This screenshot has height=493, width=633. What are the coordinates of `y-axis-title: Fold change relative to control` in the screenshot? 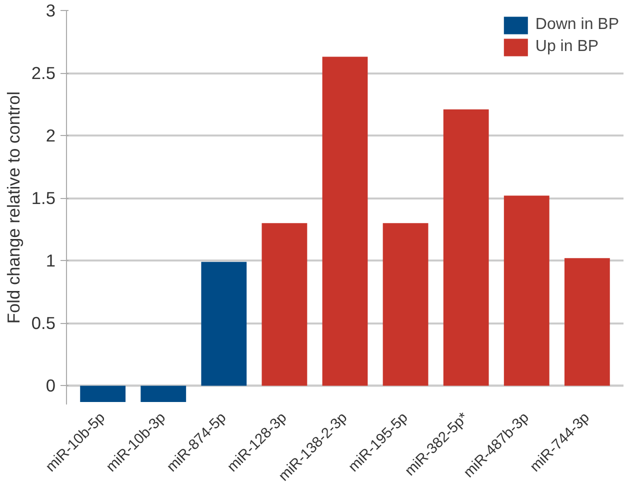 It's located at (13, 207).